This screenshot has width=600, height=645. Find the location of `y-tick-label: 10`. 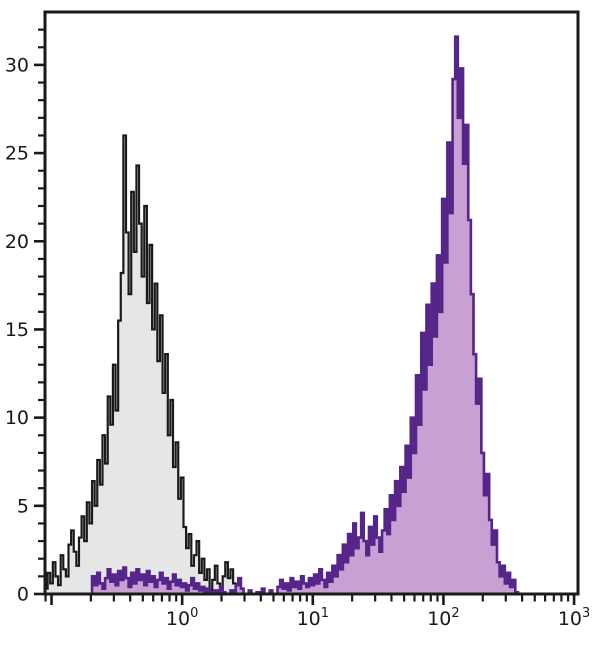

y-tick-label: 10 is located at coordinates (17, 418).